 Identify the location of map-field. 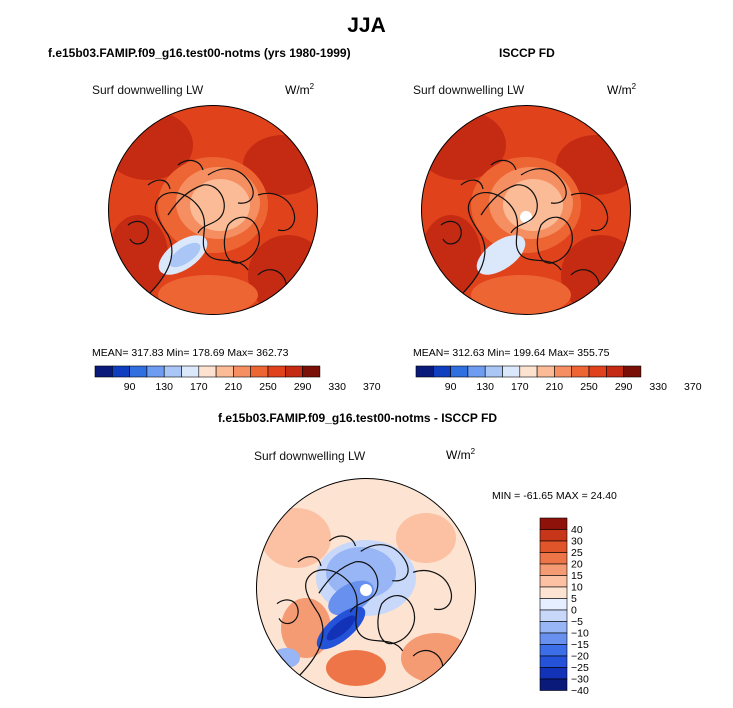
(366, 588).